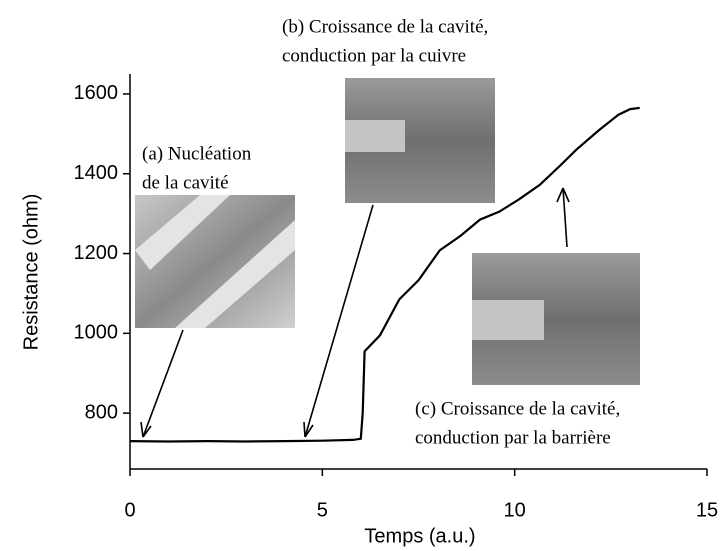 The width and height of the screenshot is (721, 551). I want to click on y-tick-label: 1400, so click(96, 173).